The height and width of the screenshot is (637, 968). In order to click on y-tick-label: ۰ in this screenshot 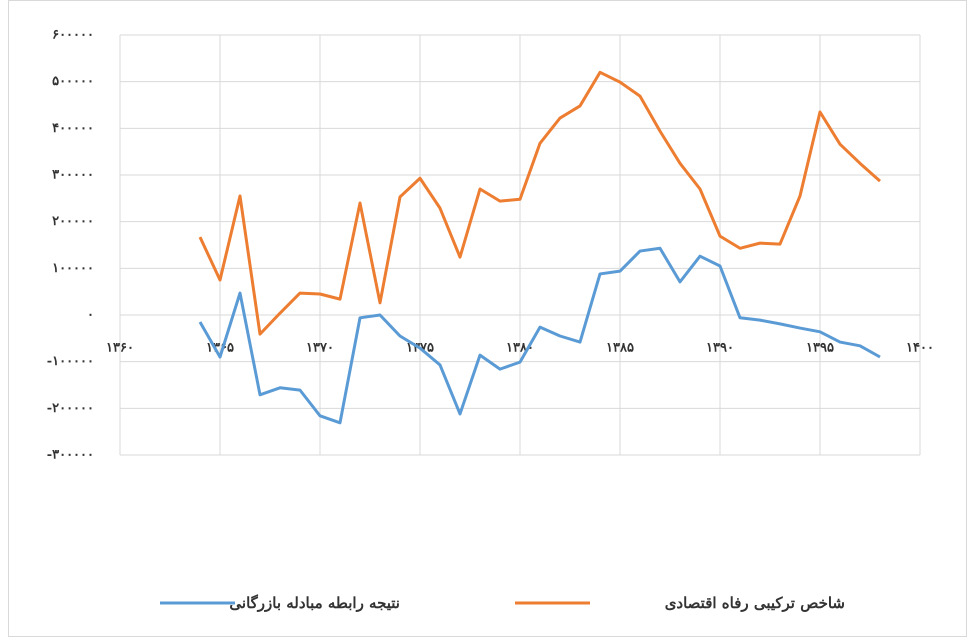, I will do `click(90, 315)`.